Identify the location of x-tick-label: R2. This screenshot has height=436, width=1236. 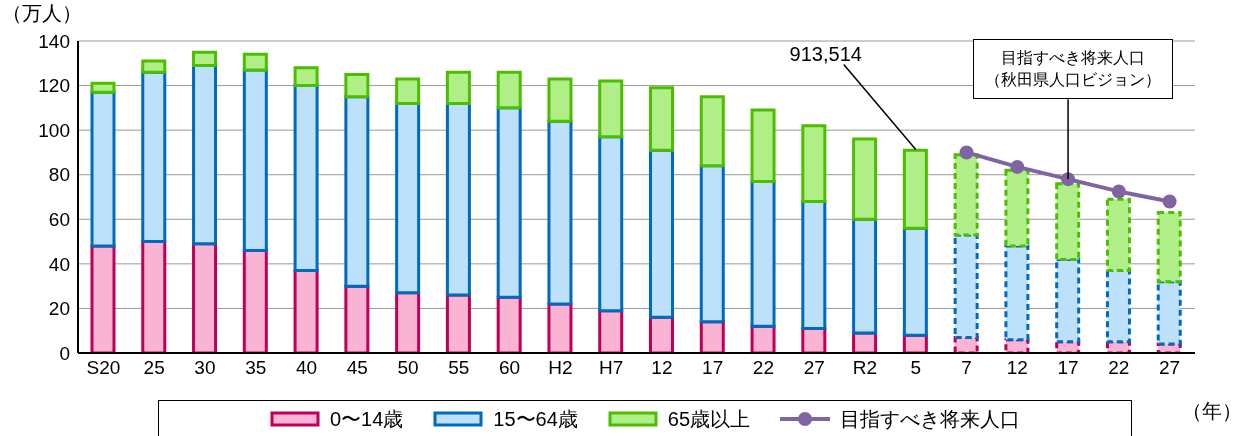
(865, 368).